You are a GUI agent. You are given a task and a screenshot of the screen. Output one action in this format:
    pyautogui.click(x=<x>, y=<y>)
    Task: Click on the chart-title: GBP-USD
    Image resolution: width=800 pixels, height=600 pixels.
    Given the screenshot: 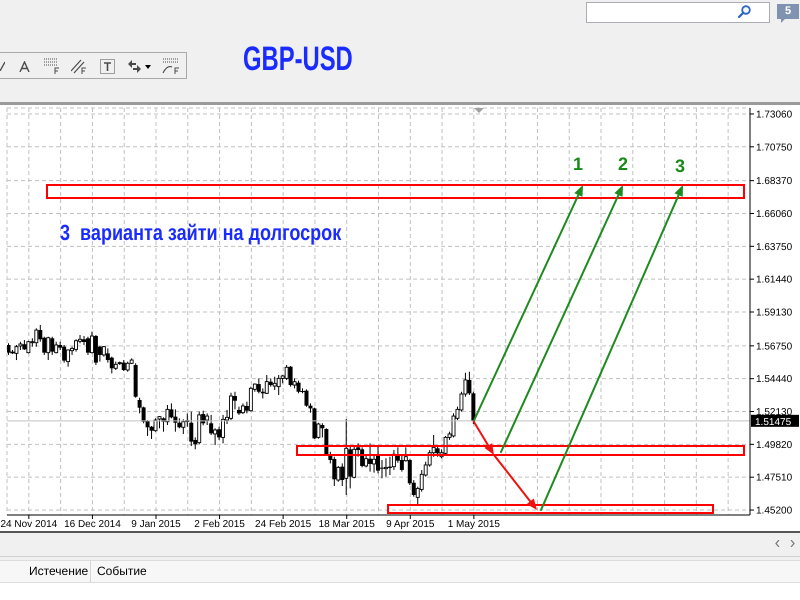 What is the action you would take?
    pyautogui.click(x=298, y=59)
    